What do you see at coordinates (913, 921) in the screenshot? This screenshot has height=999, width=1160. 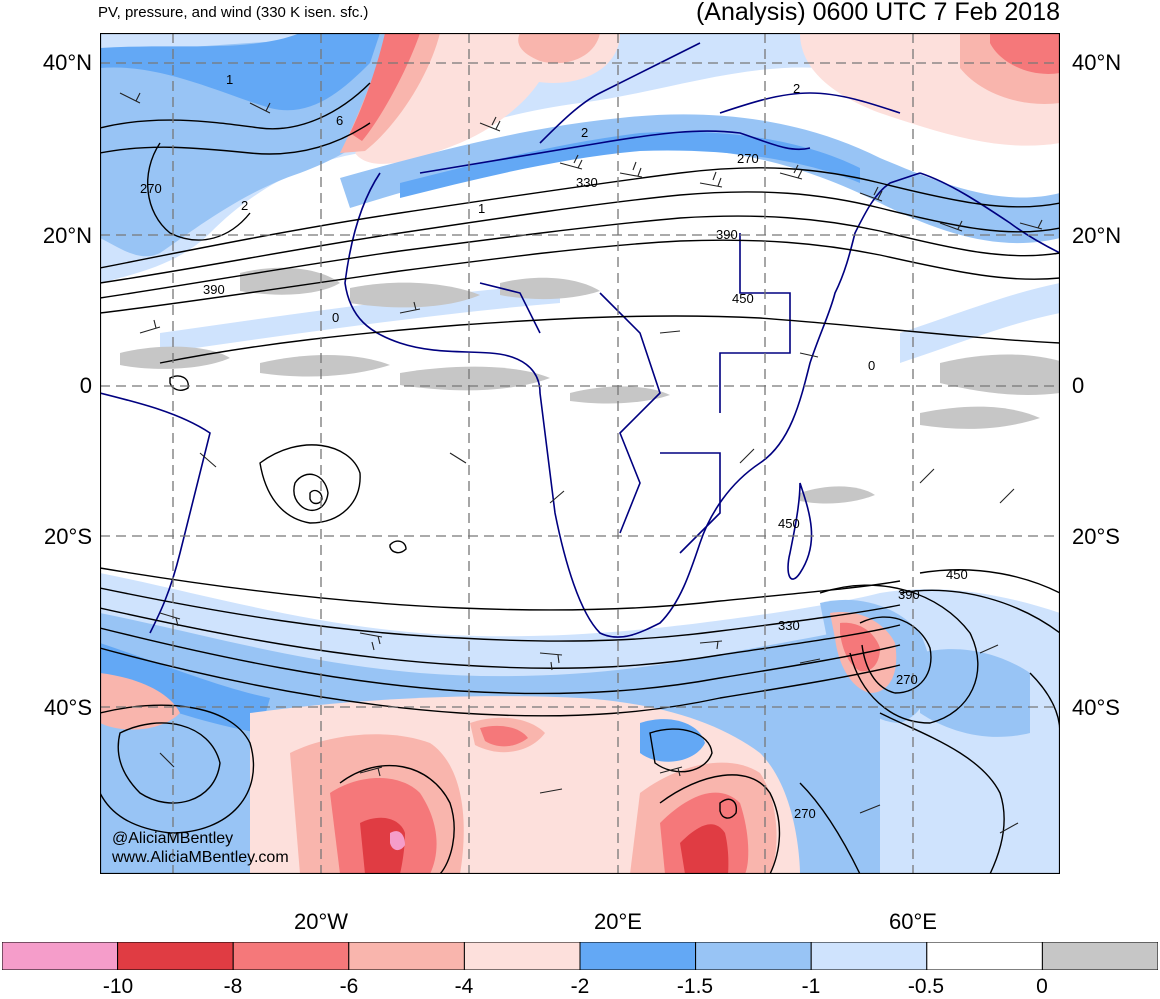 I see `lon-label-60e: 60°E` at bounding box center [913, 921].